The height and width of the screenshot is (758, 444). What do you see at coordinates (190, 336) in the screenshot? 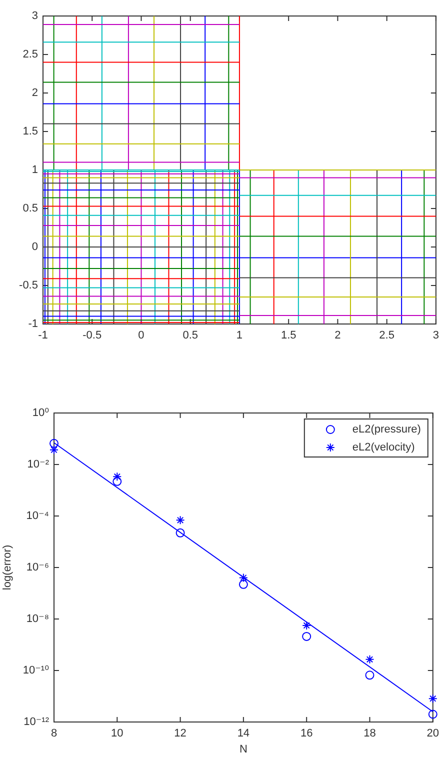
I see `x-tick-label: 0.5` at bounding box center [190, 336].